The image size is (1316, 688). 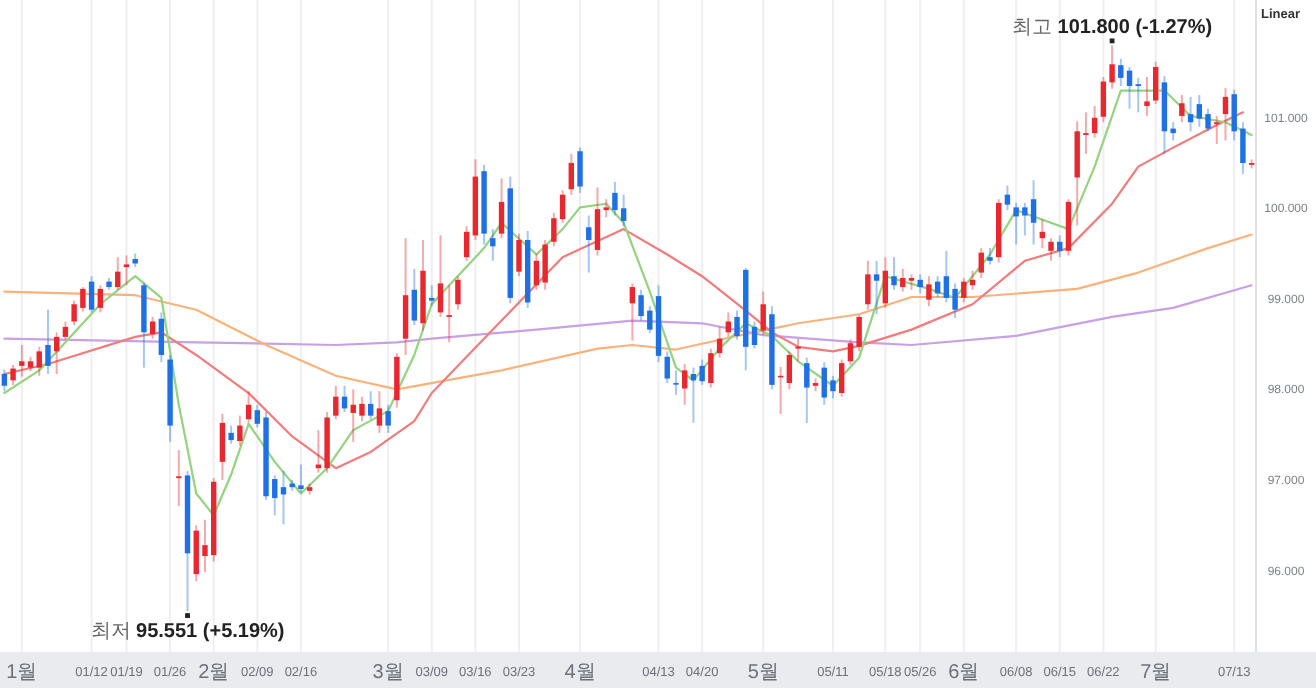 What do you see at coordinates (964, 673) in the screenshot?
I see `x-tick-label: 6월` at bounding box center [964, 673].